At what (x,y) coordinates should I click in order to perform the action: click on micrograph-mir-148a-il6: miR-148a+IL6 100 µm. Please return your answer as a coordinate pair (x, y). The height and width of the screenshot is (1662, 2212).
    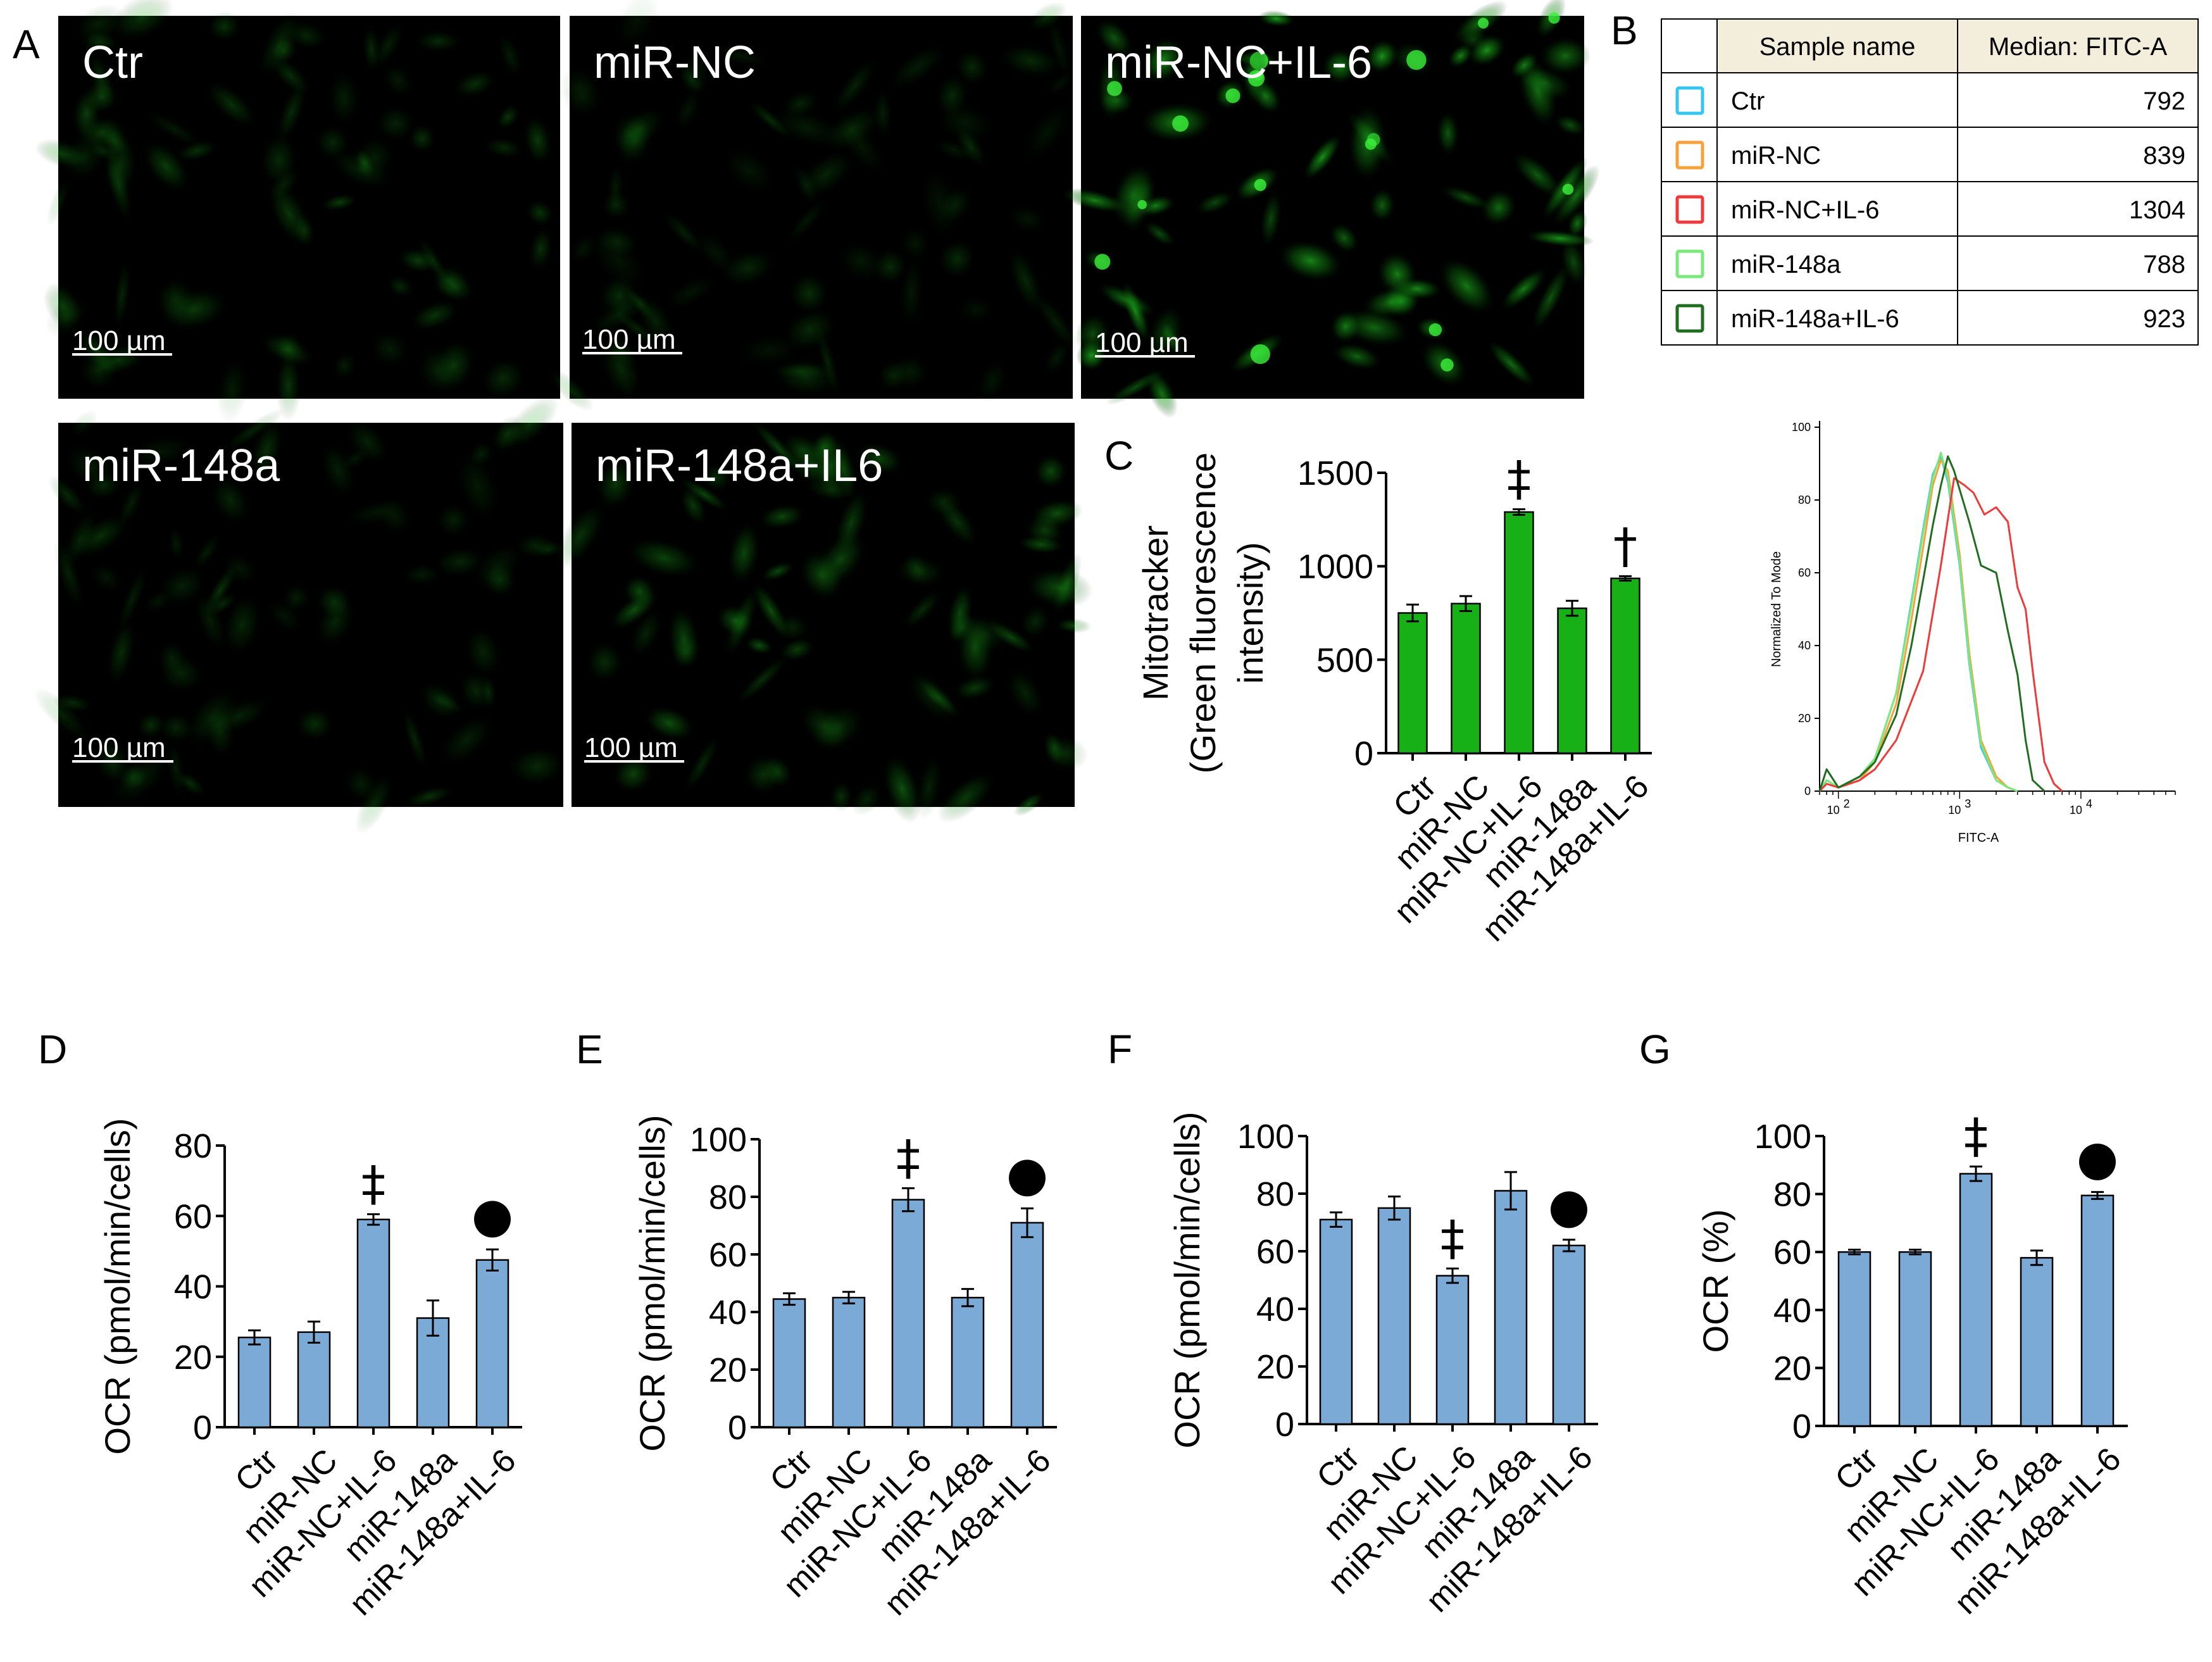
    Looking at the image, I should click on (824, 621).